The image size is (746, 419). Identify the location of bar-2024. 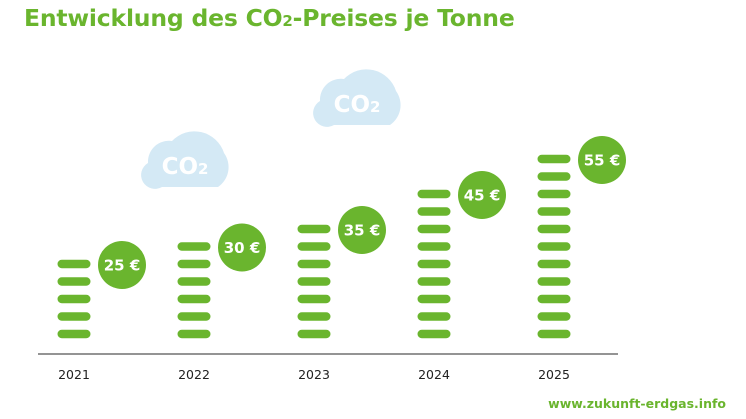
(434, 264).